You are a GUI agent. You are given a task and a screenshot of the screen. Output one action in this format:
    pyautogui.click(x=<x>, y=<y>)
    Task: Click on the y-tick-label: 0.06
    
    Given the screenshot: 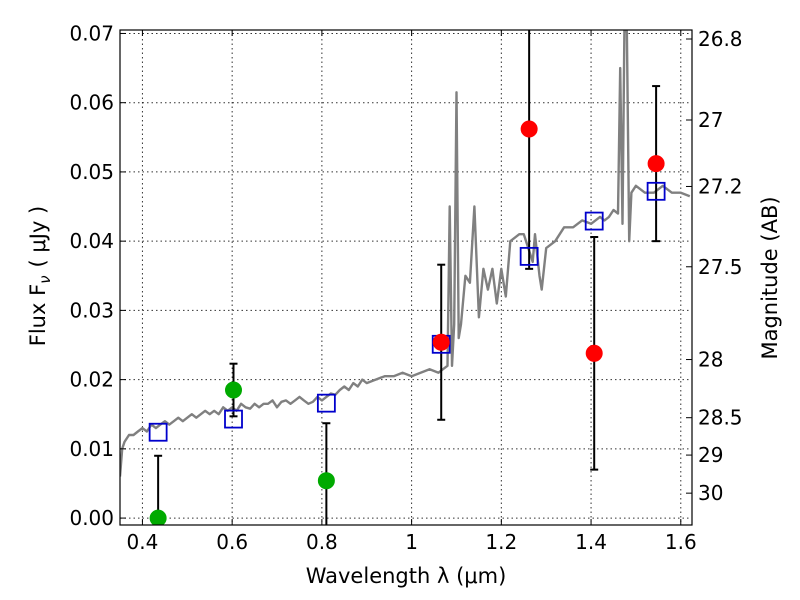 What is the action you would take?
    pyautogui.click(x=91, y=103)
    